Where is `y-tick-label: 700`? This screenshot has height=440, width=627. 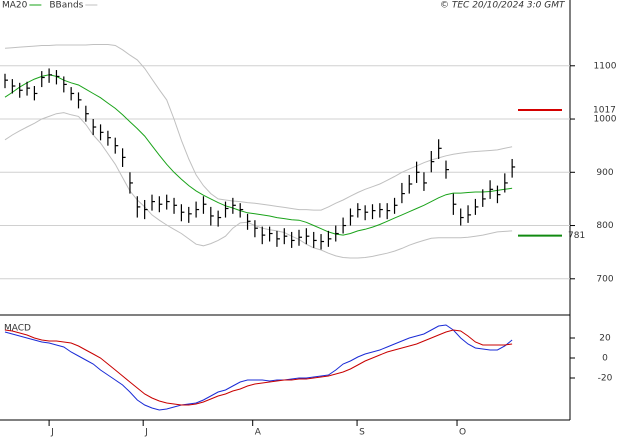 y-tick-label: 700 is located at coordinates (604, 279).